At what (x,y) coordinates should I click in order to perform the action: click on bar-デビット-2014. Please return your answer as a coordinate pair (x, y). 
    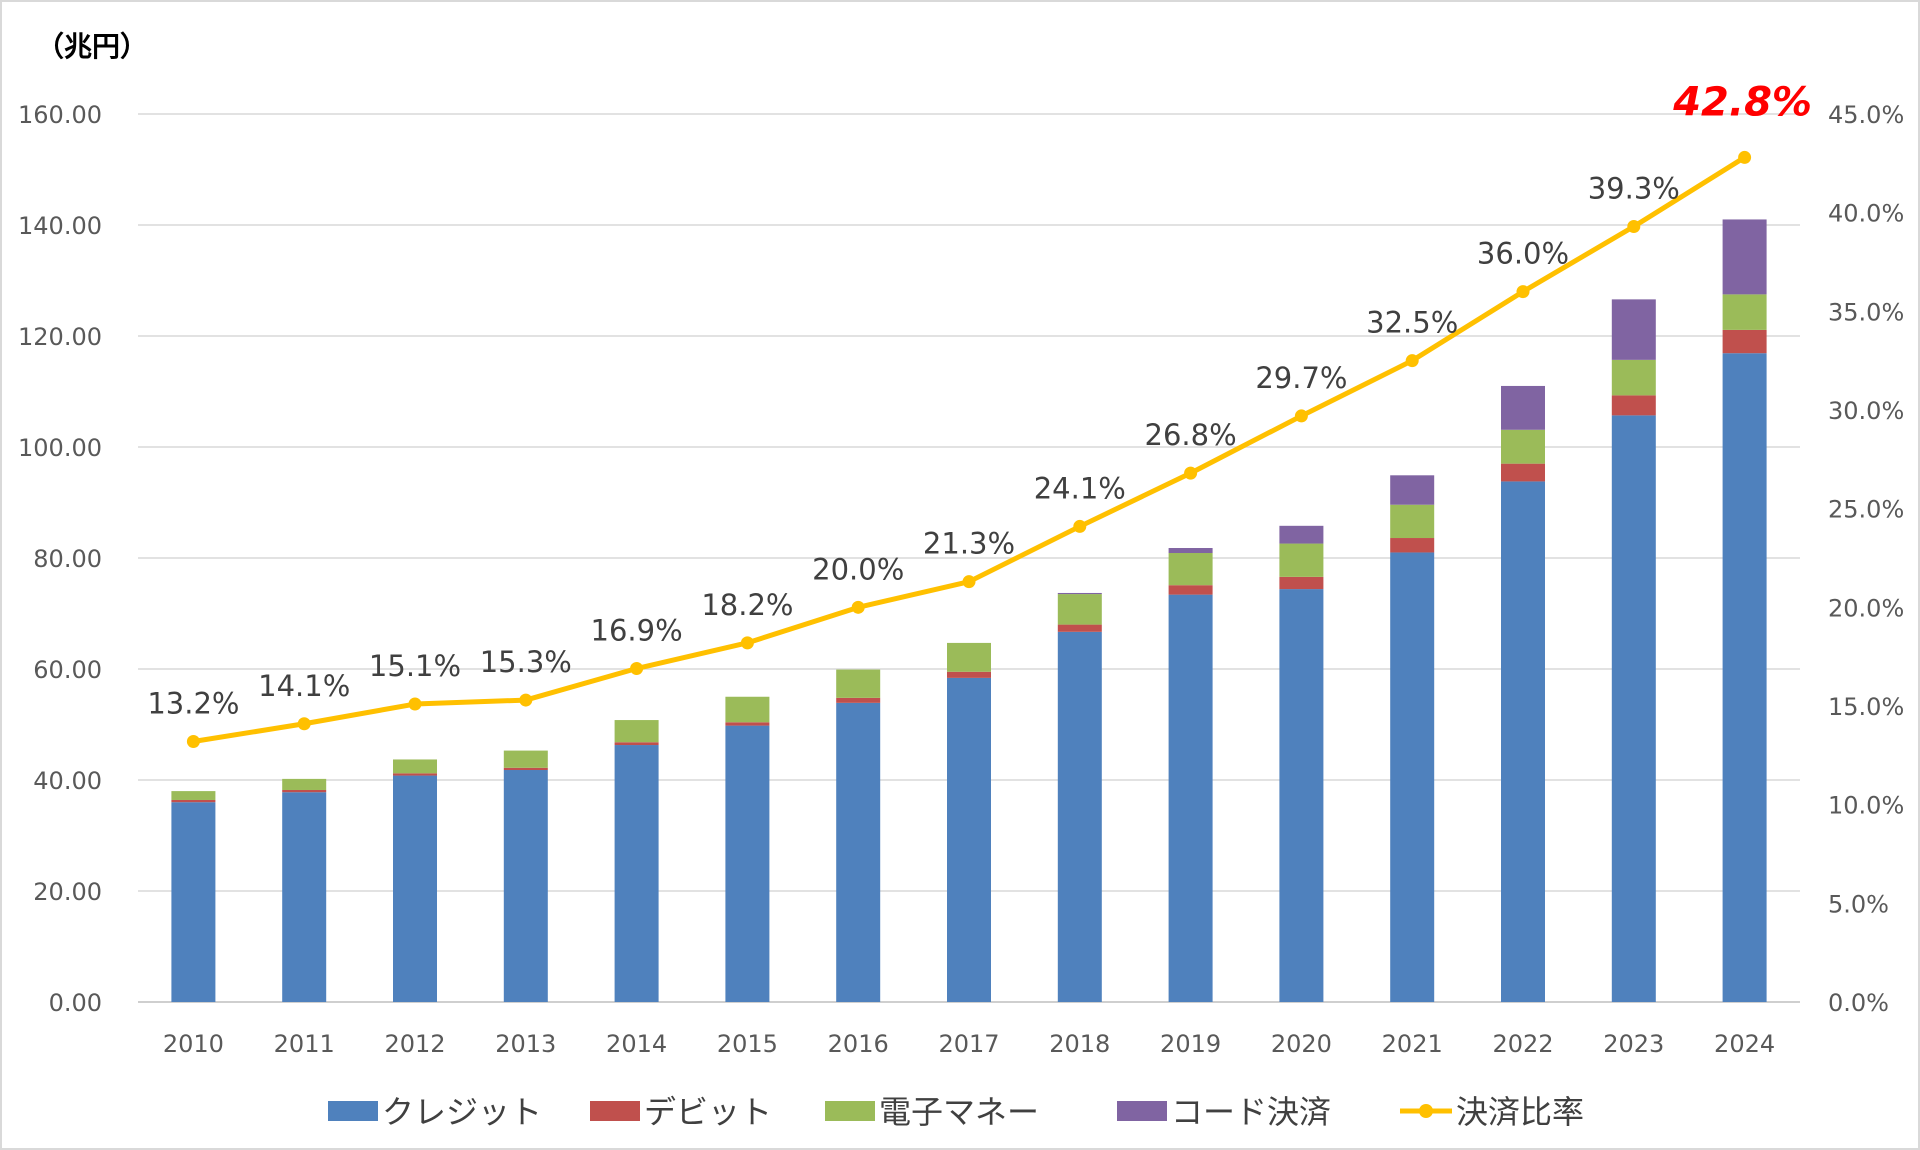
    Looking at the image, I should click on (636, 744).